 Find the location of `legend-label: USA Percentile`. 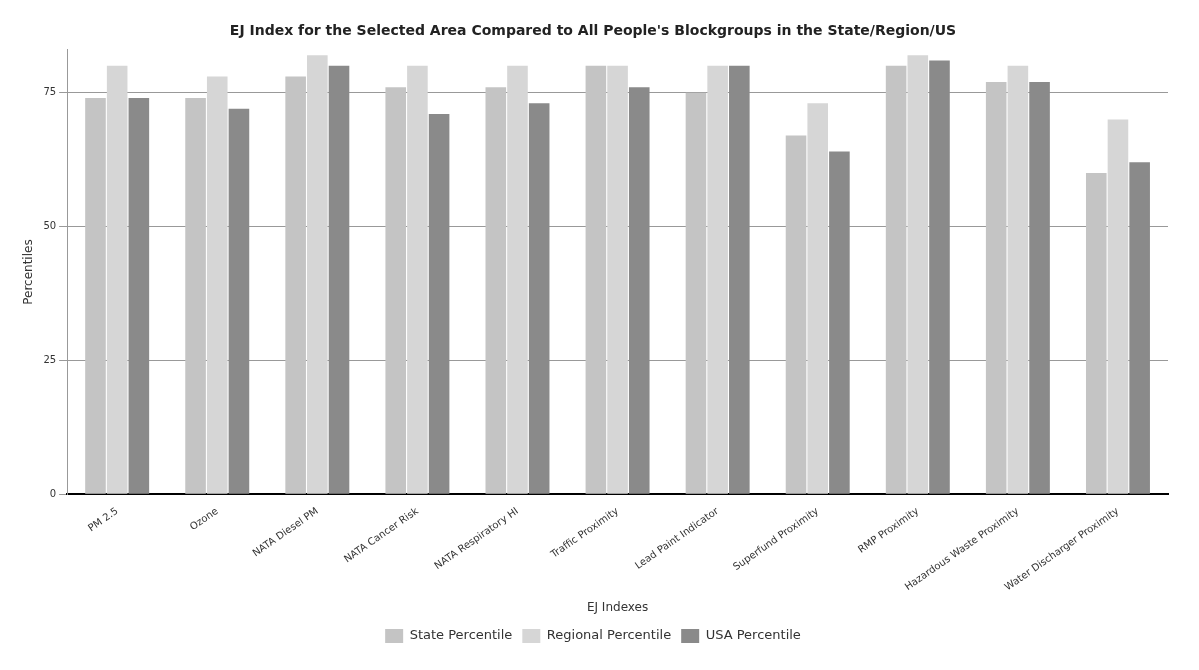

legend-label: USA Percentile is located at coordinates (753, 635).